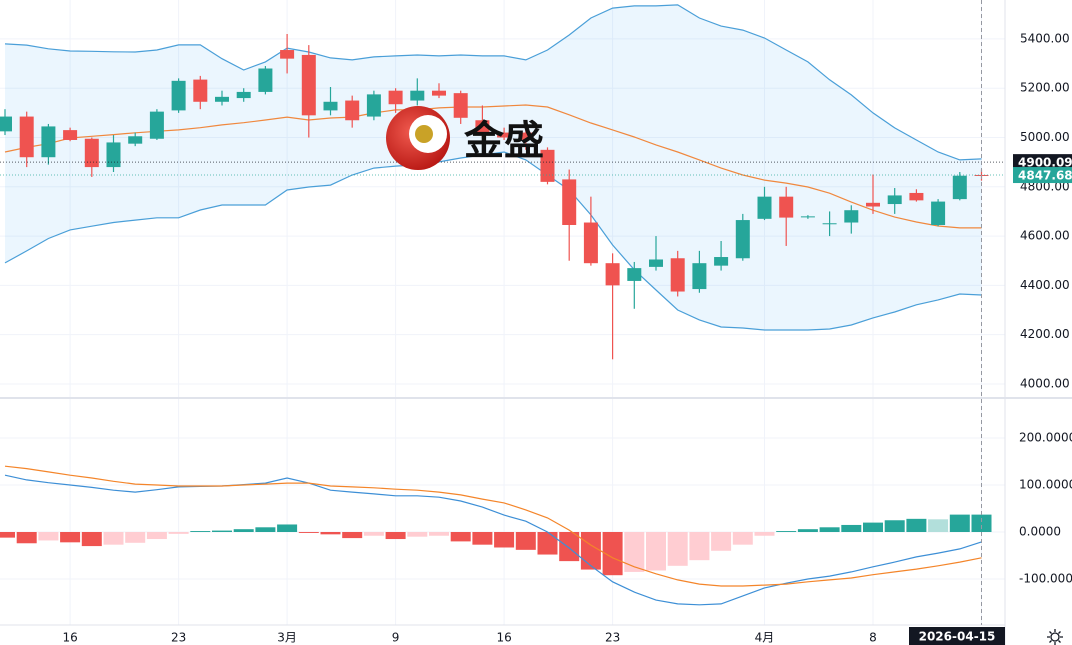 The image size is (1072, 645). What do you see at coordinates (1045, 438) in the screenshot?
I see `y-tick-label: 200.0000` at bounding box center [1045, 438].